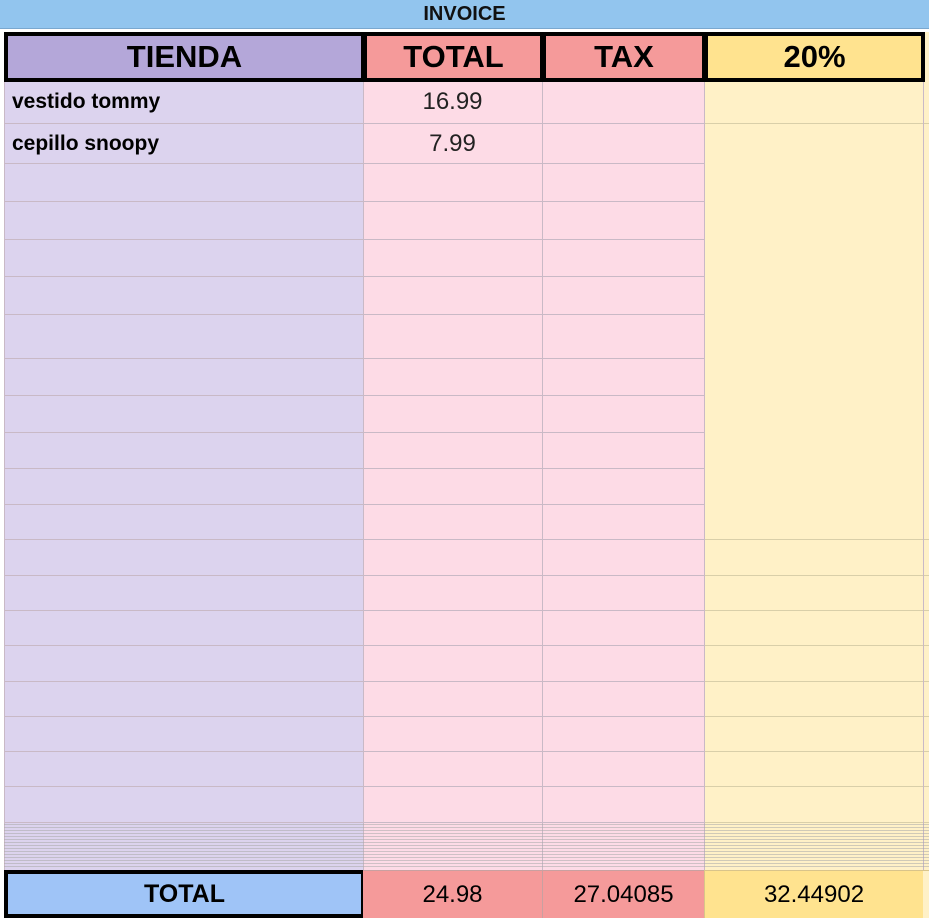 The width and height of the screenshot is (929, 918). I want to click on header-tienda: TIENDA, so click(184, 57).